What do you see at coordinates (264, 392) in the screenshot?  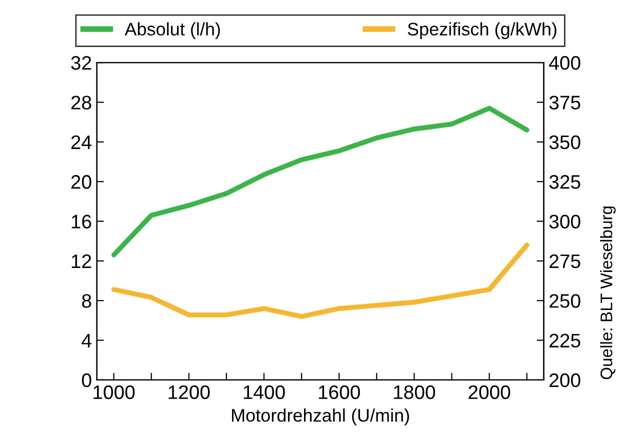 I see `x-tick-label: 1400` at bounding box center [264, 392].